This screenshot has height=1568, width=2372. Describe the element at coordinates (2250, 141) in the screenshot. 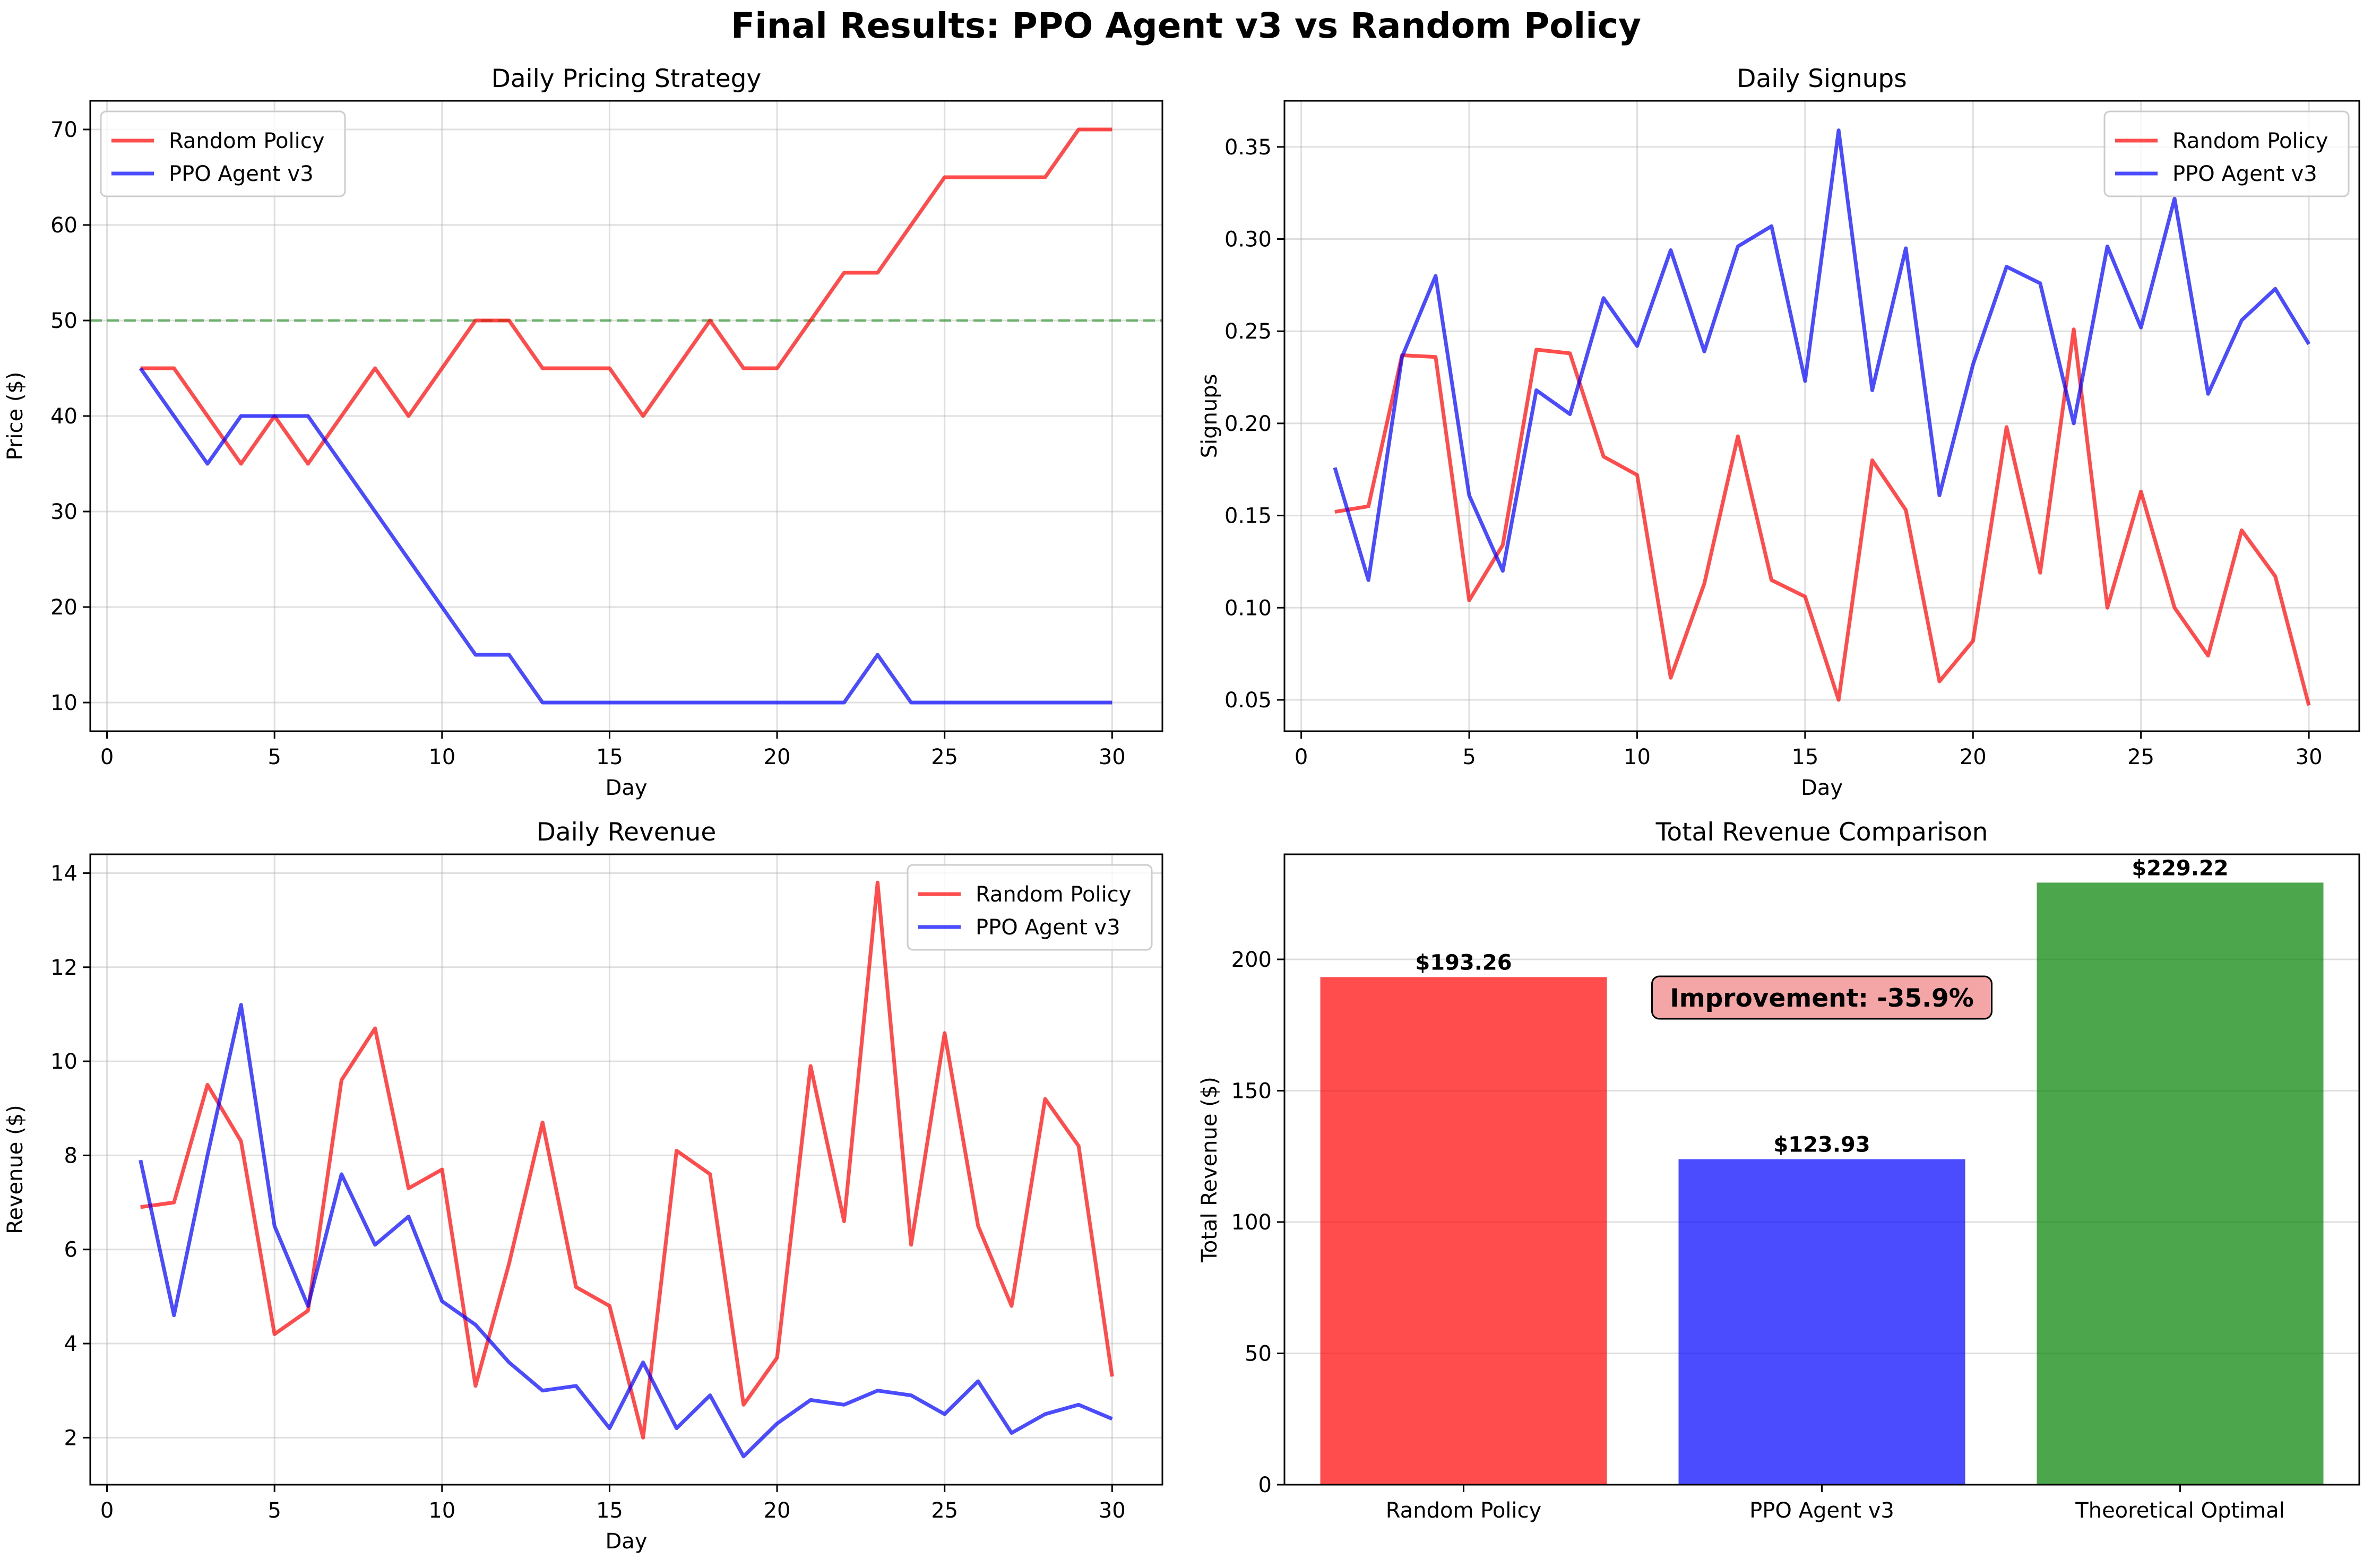

I see `signups-legend-label: Random Policy` at that location.